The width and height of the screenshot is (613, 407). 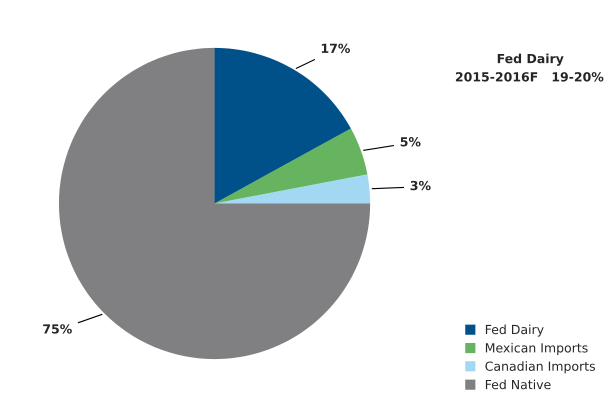 What do you see at coordinates (57, 329) in the screenshot?
I see `data-label: 75%` at bounding box center [57, 329].